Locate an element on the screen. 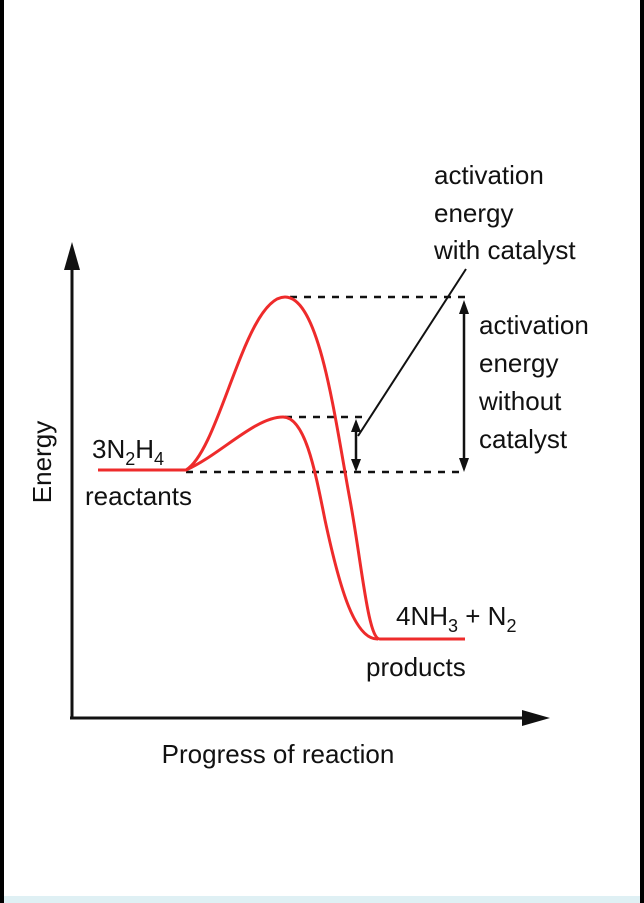 This screenshot has height=903, width=644. y-axis-arrowhead is located at coordinates (72, 256).